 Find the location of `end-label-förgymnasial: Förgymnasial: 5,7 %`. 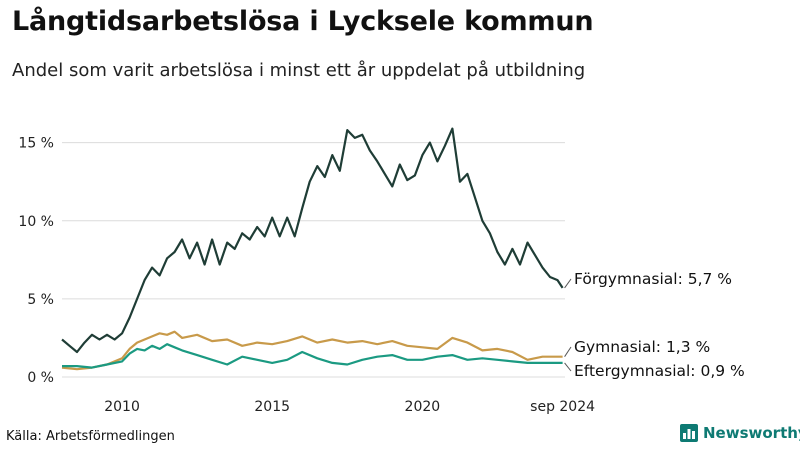

end-label-förgymnasial: Förgymnasial: 5,7 % is located at coordinates (653, 279).